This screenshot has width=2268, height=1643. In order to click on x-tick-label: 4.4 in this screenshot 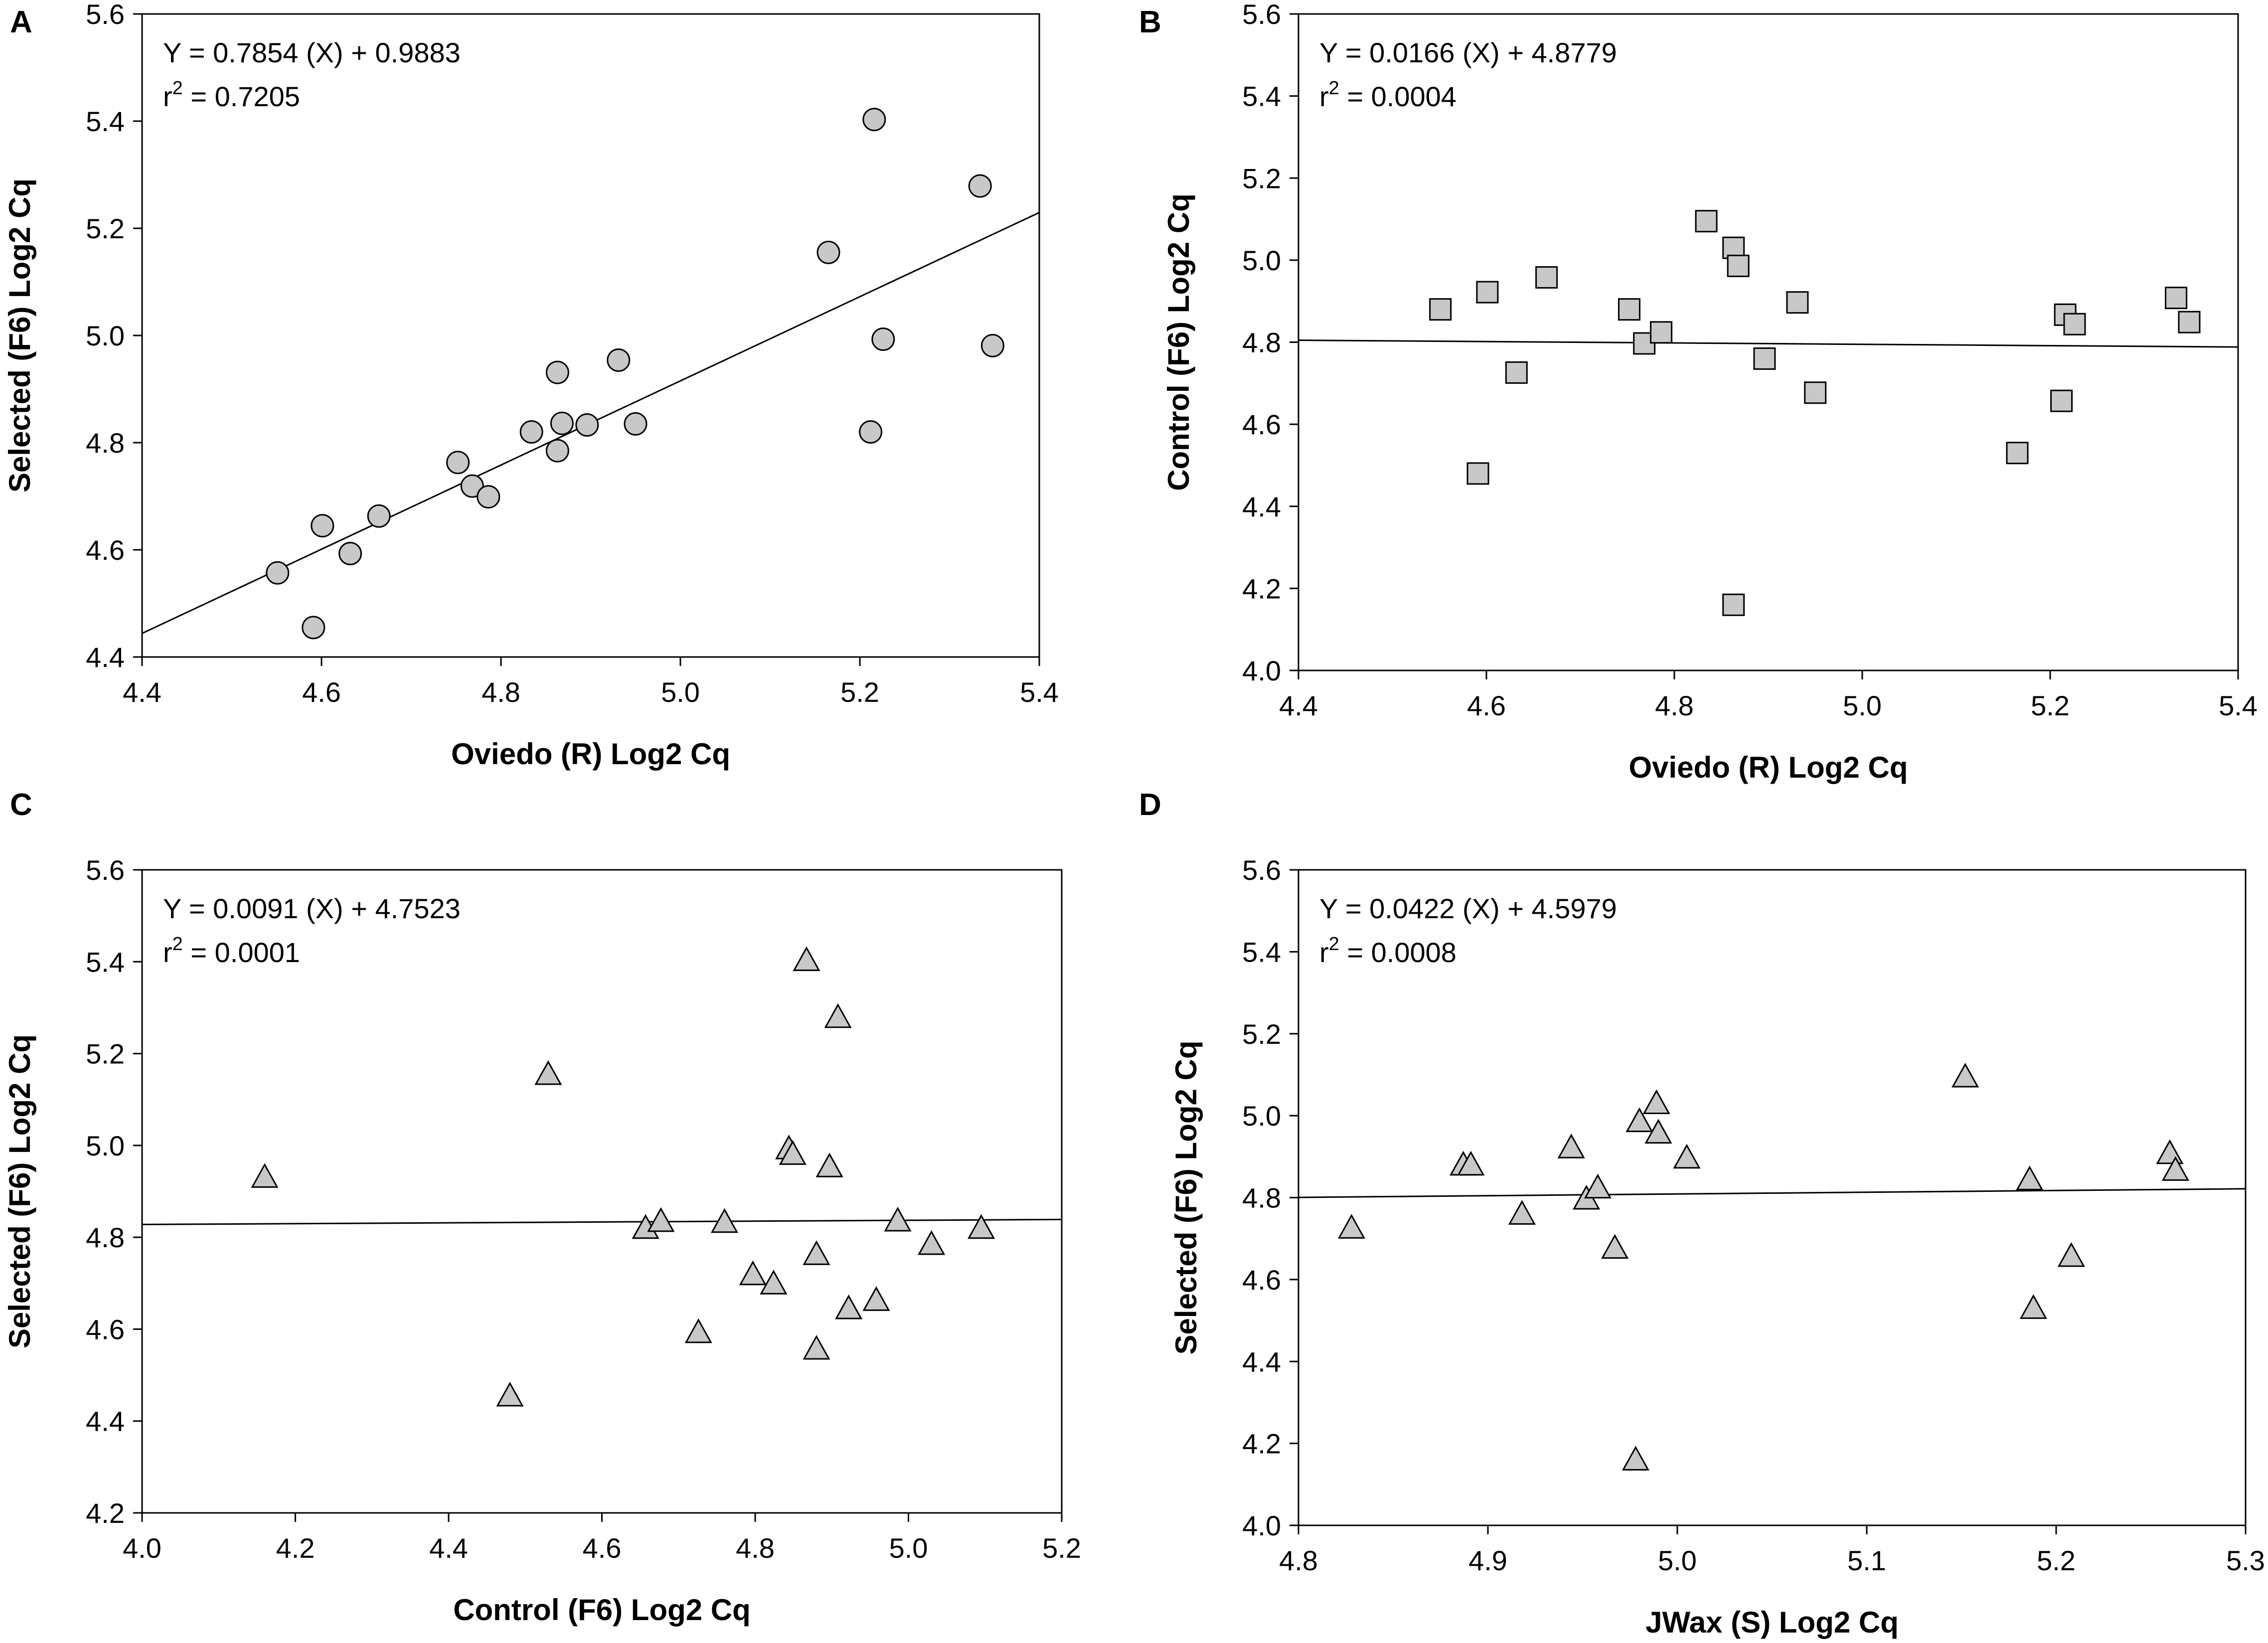, I will do `click(448, 1548)`.